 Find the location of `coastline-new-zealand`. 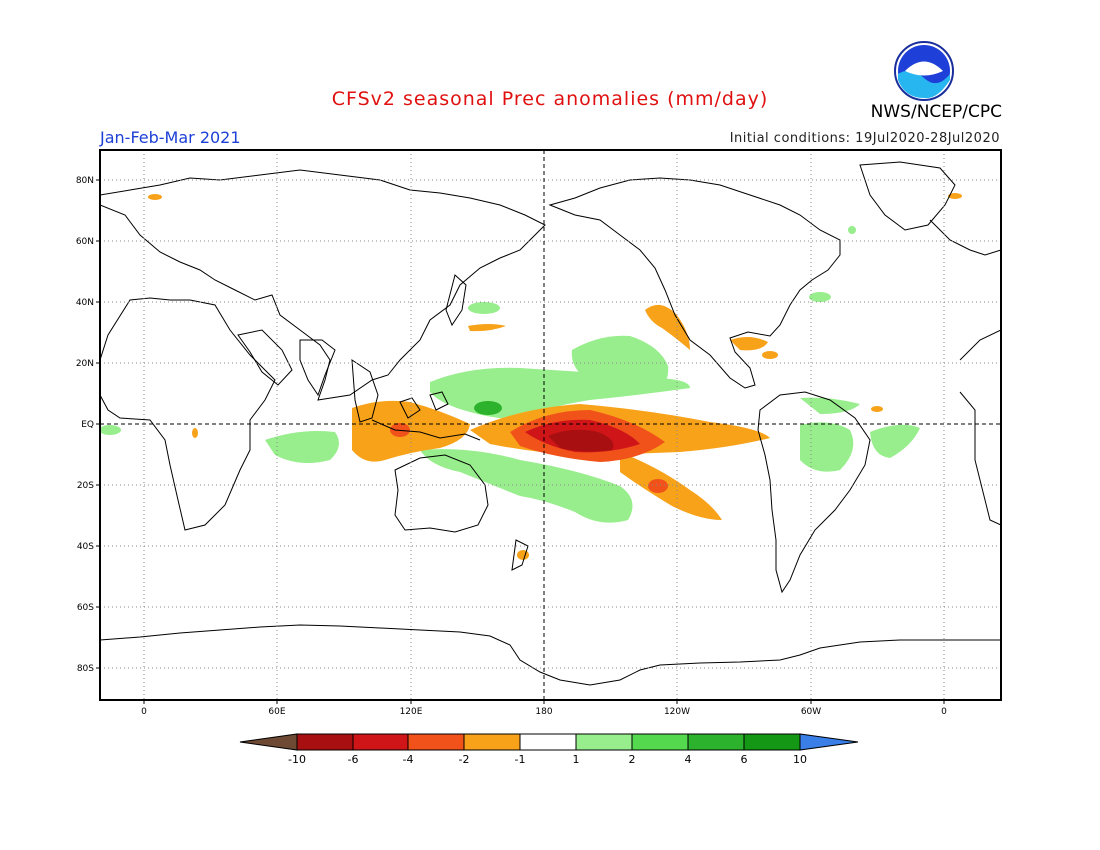

coastline-new-zealand is located at coordinates (520, 555).